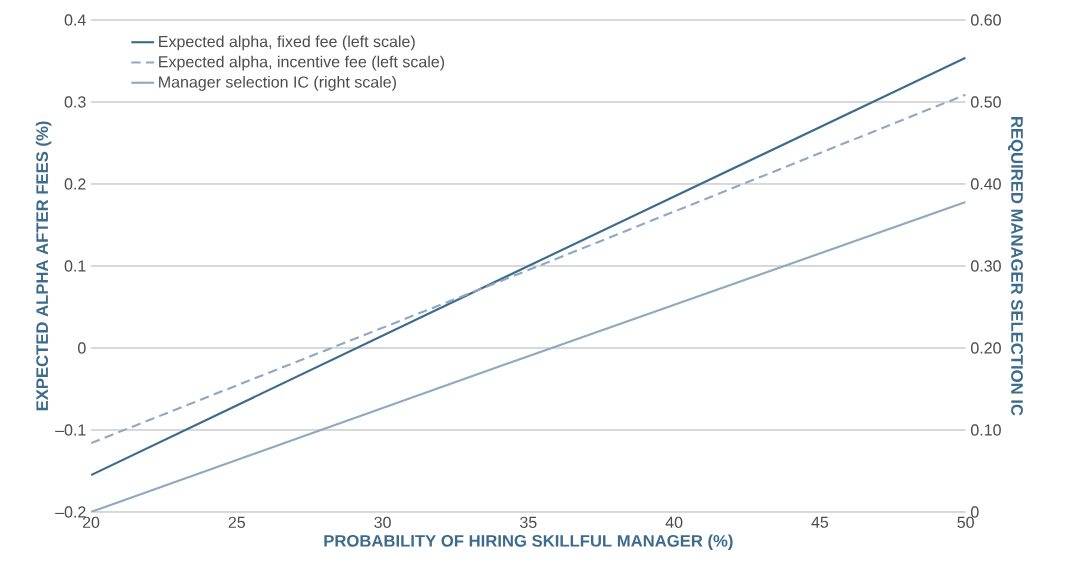  Describe the element at coordinates (75, 20) in the screenshot. I see `y-tick-label: 0.4` at that location.